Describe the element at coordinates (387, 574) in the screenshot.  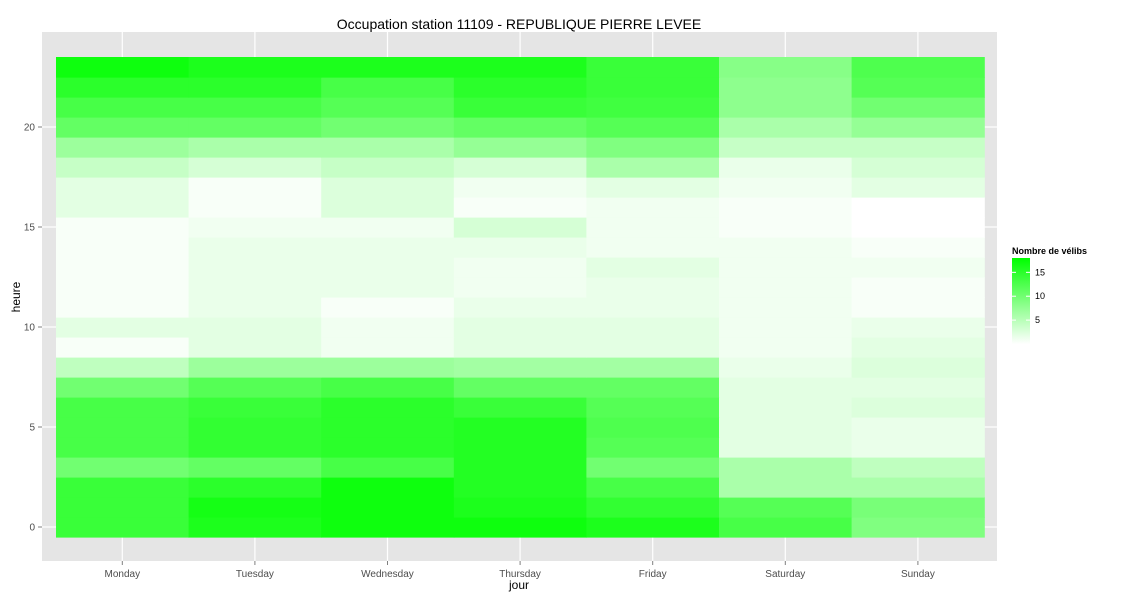
I see `x-tick-label: Wednesday` at that location.